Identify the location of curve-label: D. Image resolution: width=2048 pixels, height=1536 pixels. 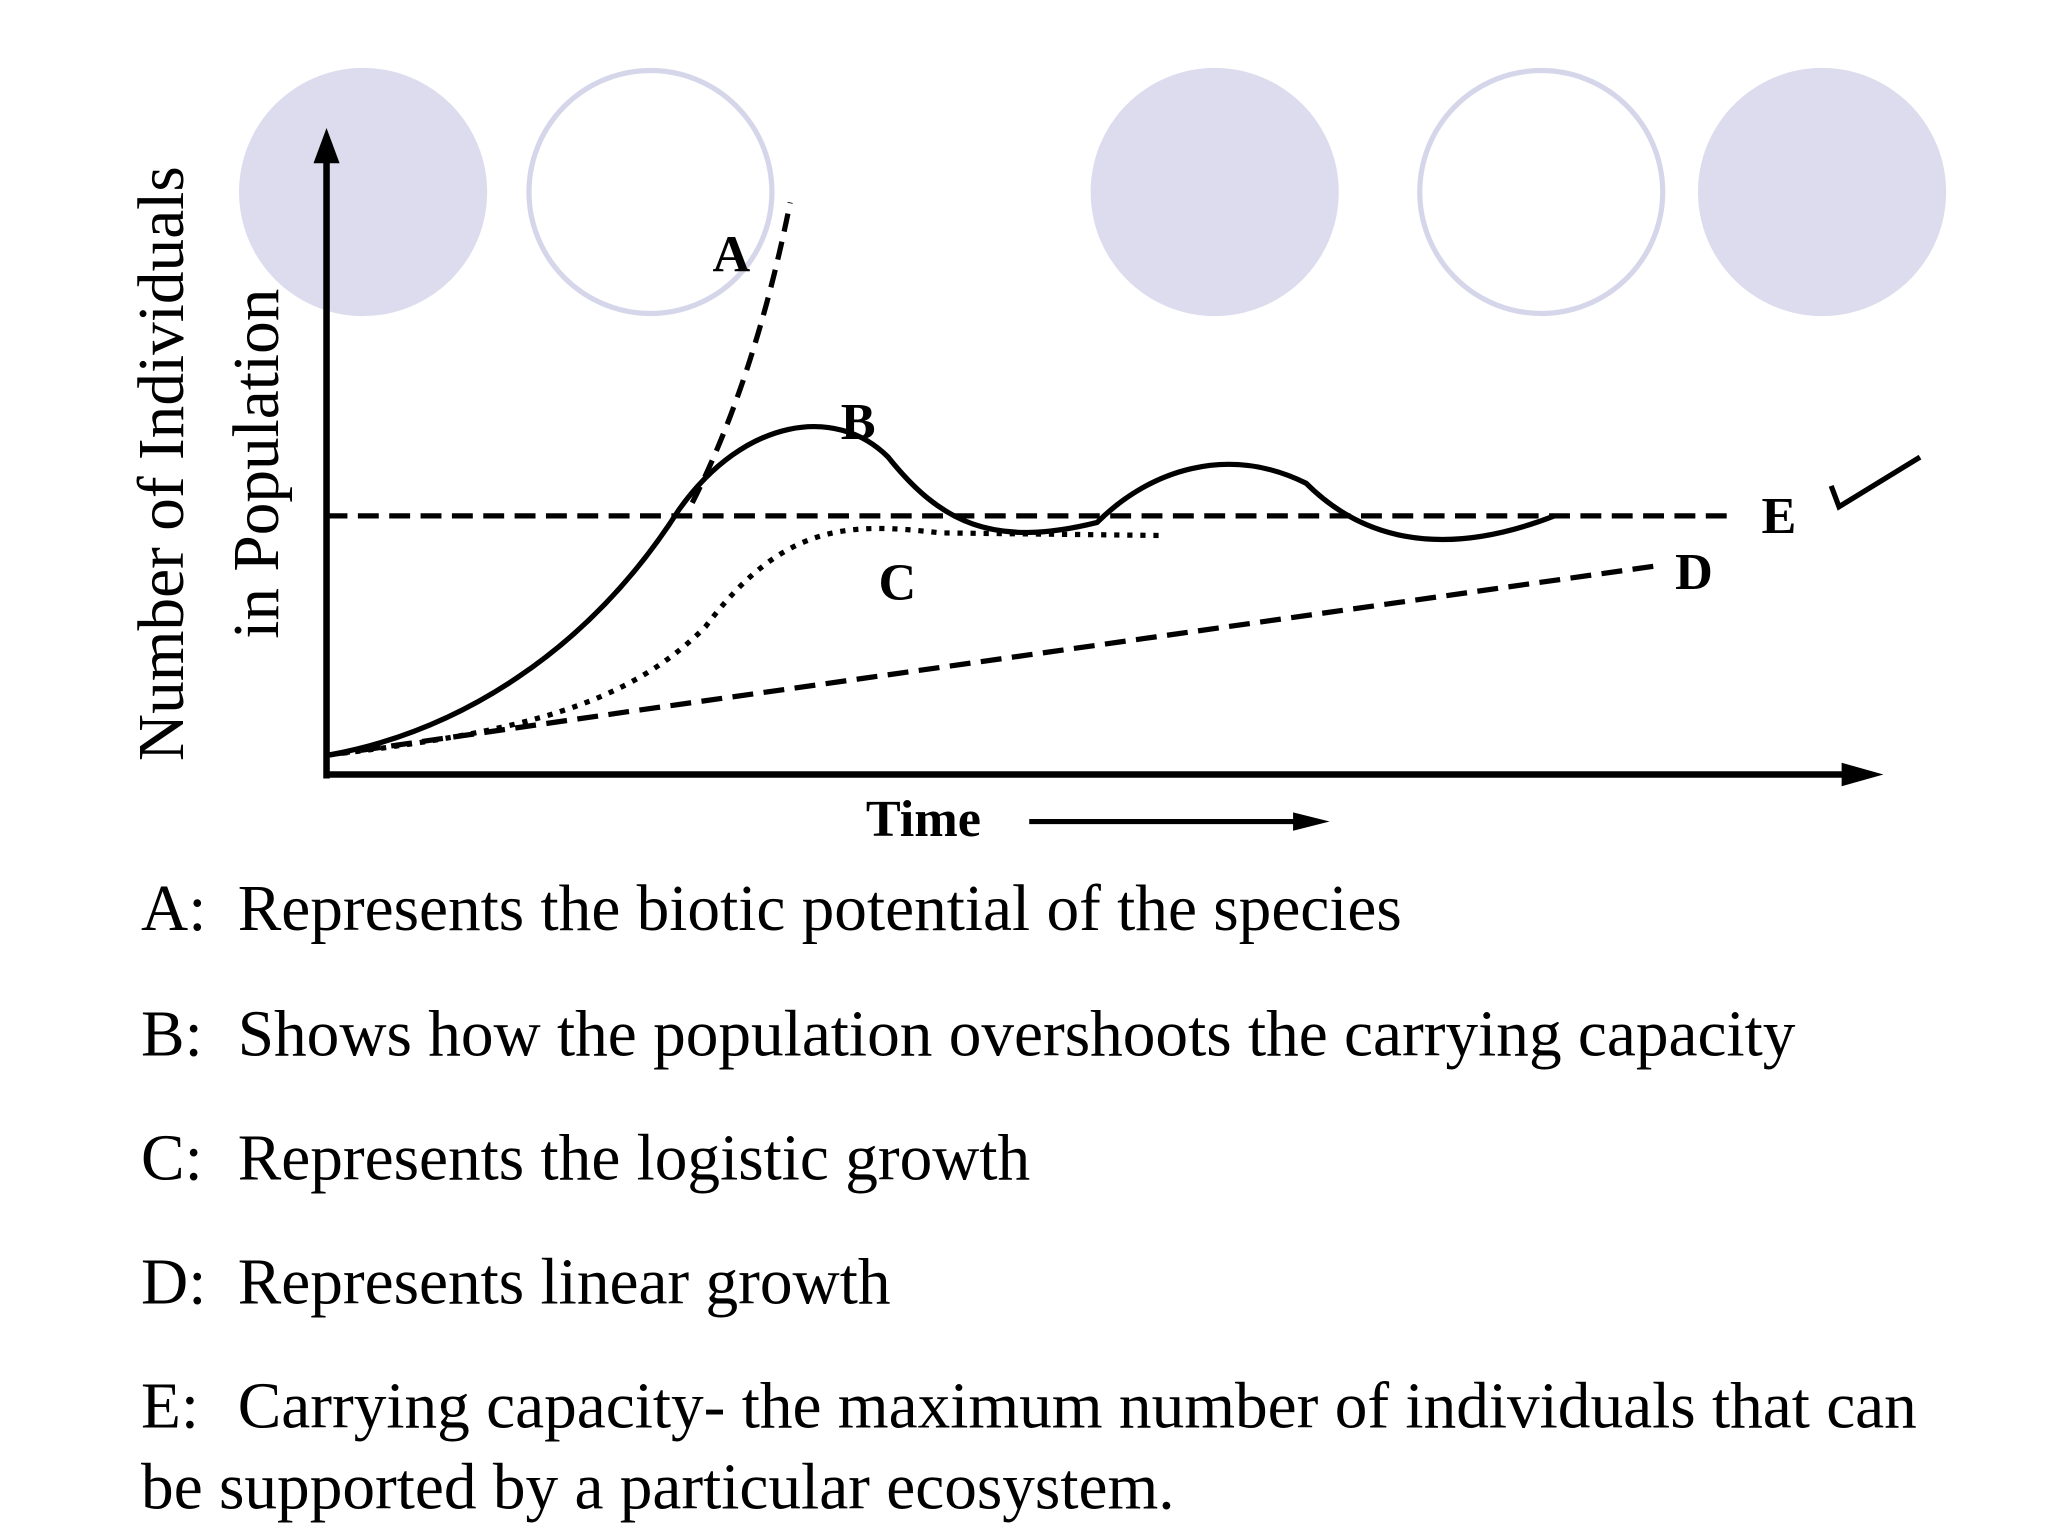
(1694, 572).